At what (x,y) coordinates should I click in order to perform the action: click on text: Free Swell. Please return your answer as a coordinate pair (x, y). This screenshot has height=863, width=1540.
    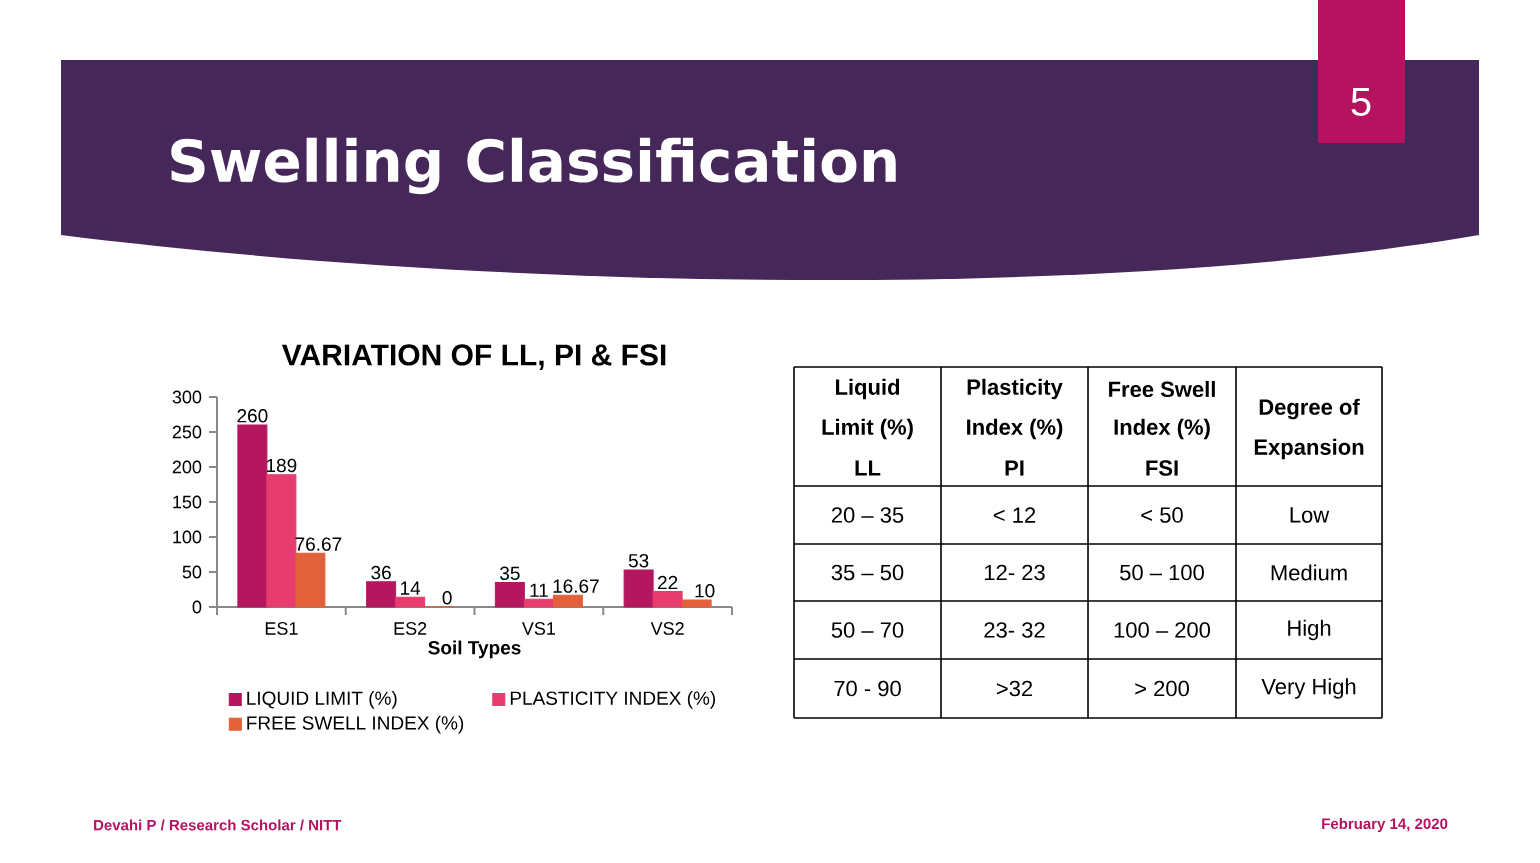
    Looking at the image, I should click on (1162, 389).